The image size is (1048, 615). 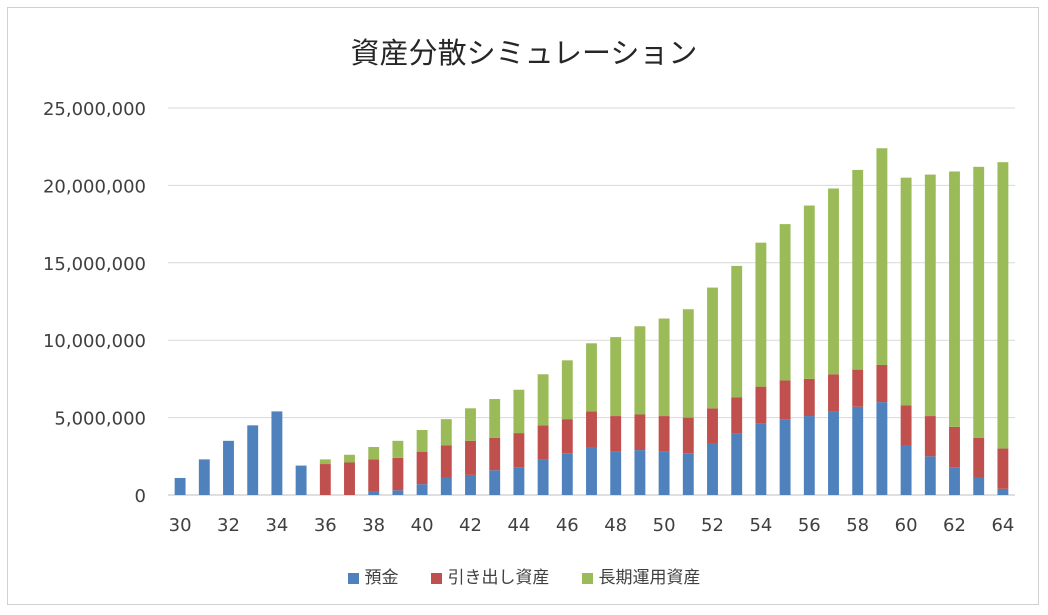 What do you see at coordinates (1002, 525) in the screenshot?
I see `x-tick-label: 64` at bounding box center [1002, 525].